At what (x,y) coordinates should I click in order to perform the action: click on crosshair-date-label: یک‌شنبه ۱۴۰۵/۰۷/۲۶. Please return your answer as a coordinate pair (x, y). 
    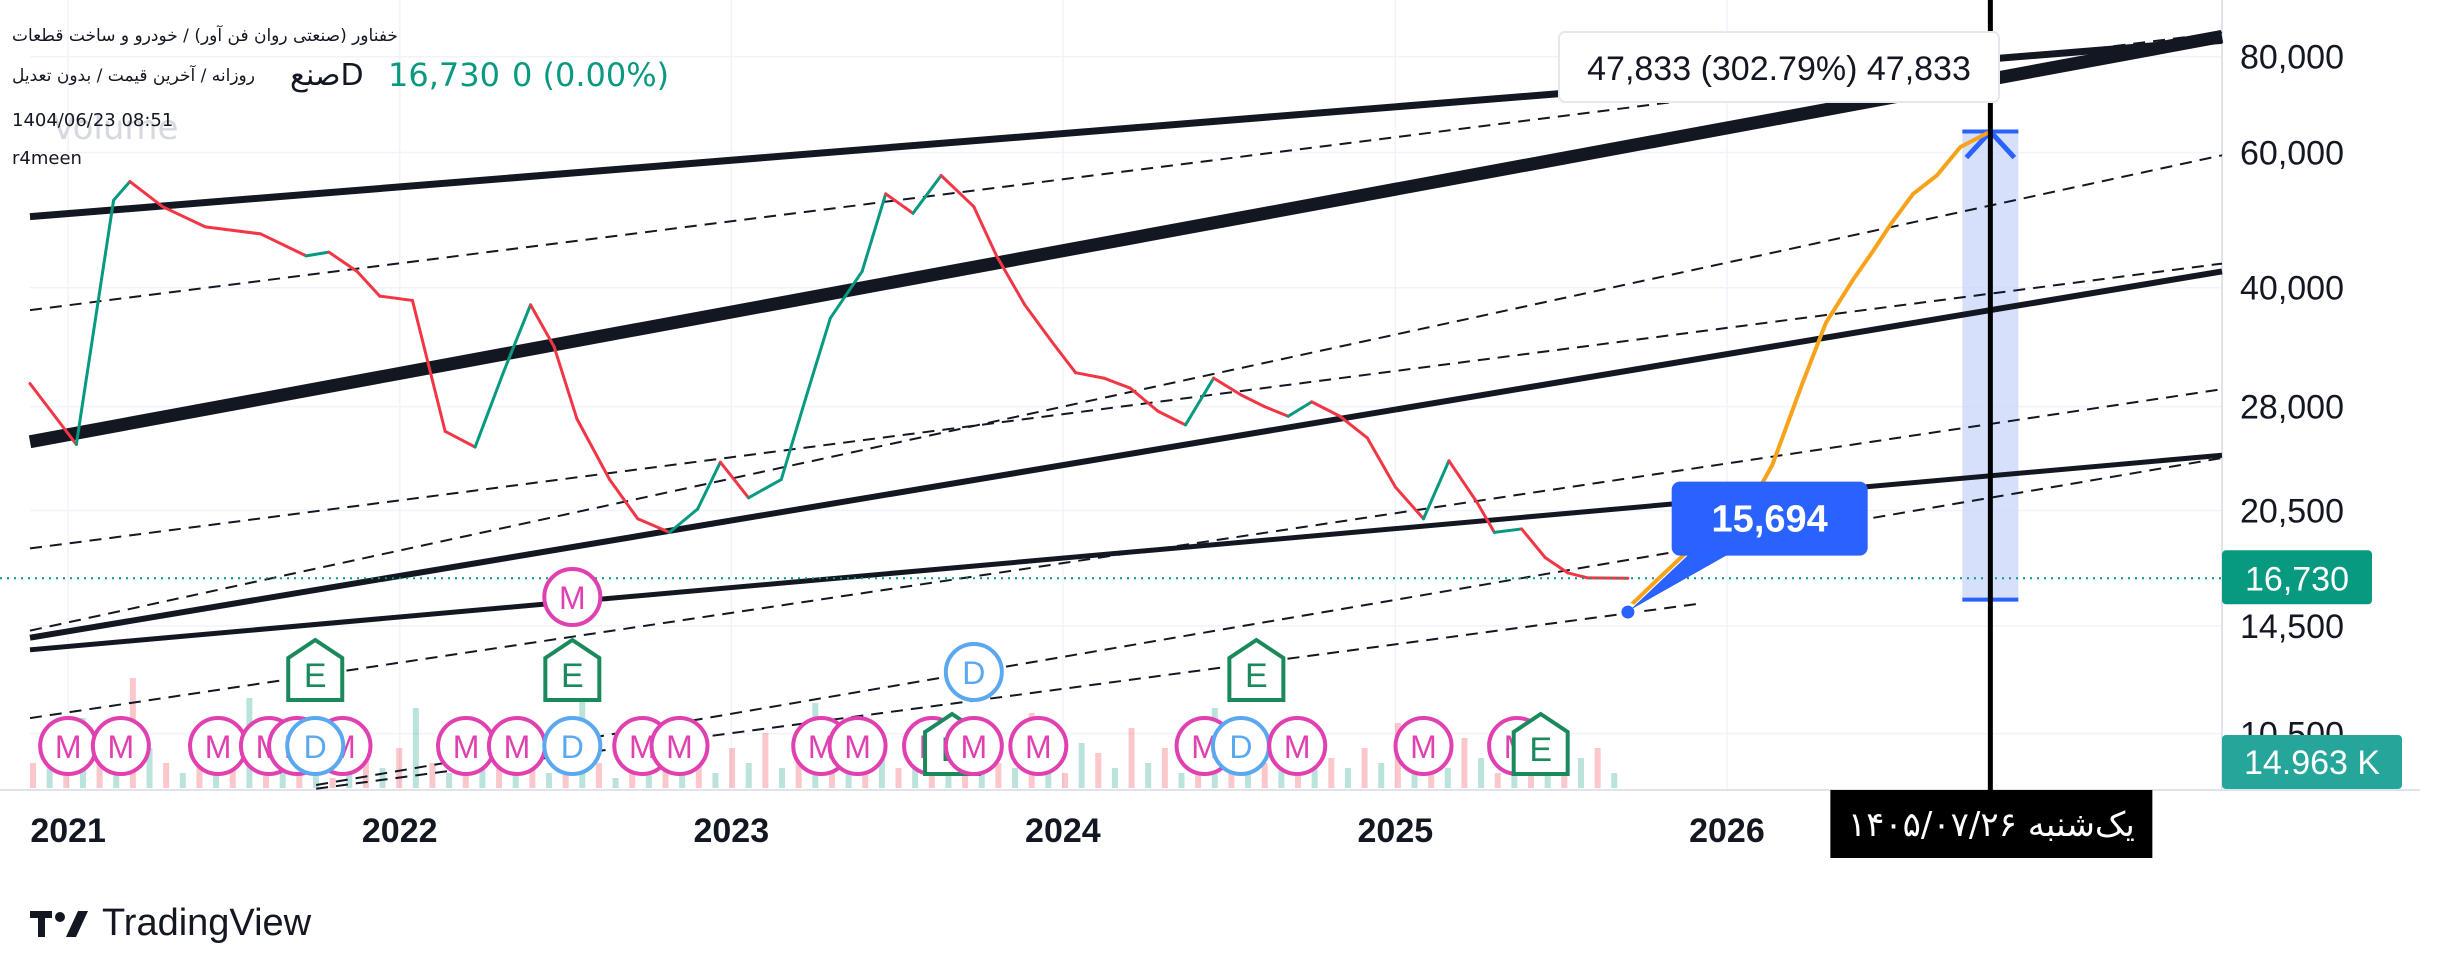
    Looking at the image, I should click on (1991, 825).